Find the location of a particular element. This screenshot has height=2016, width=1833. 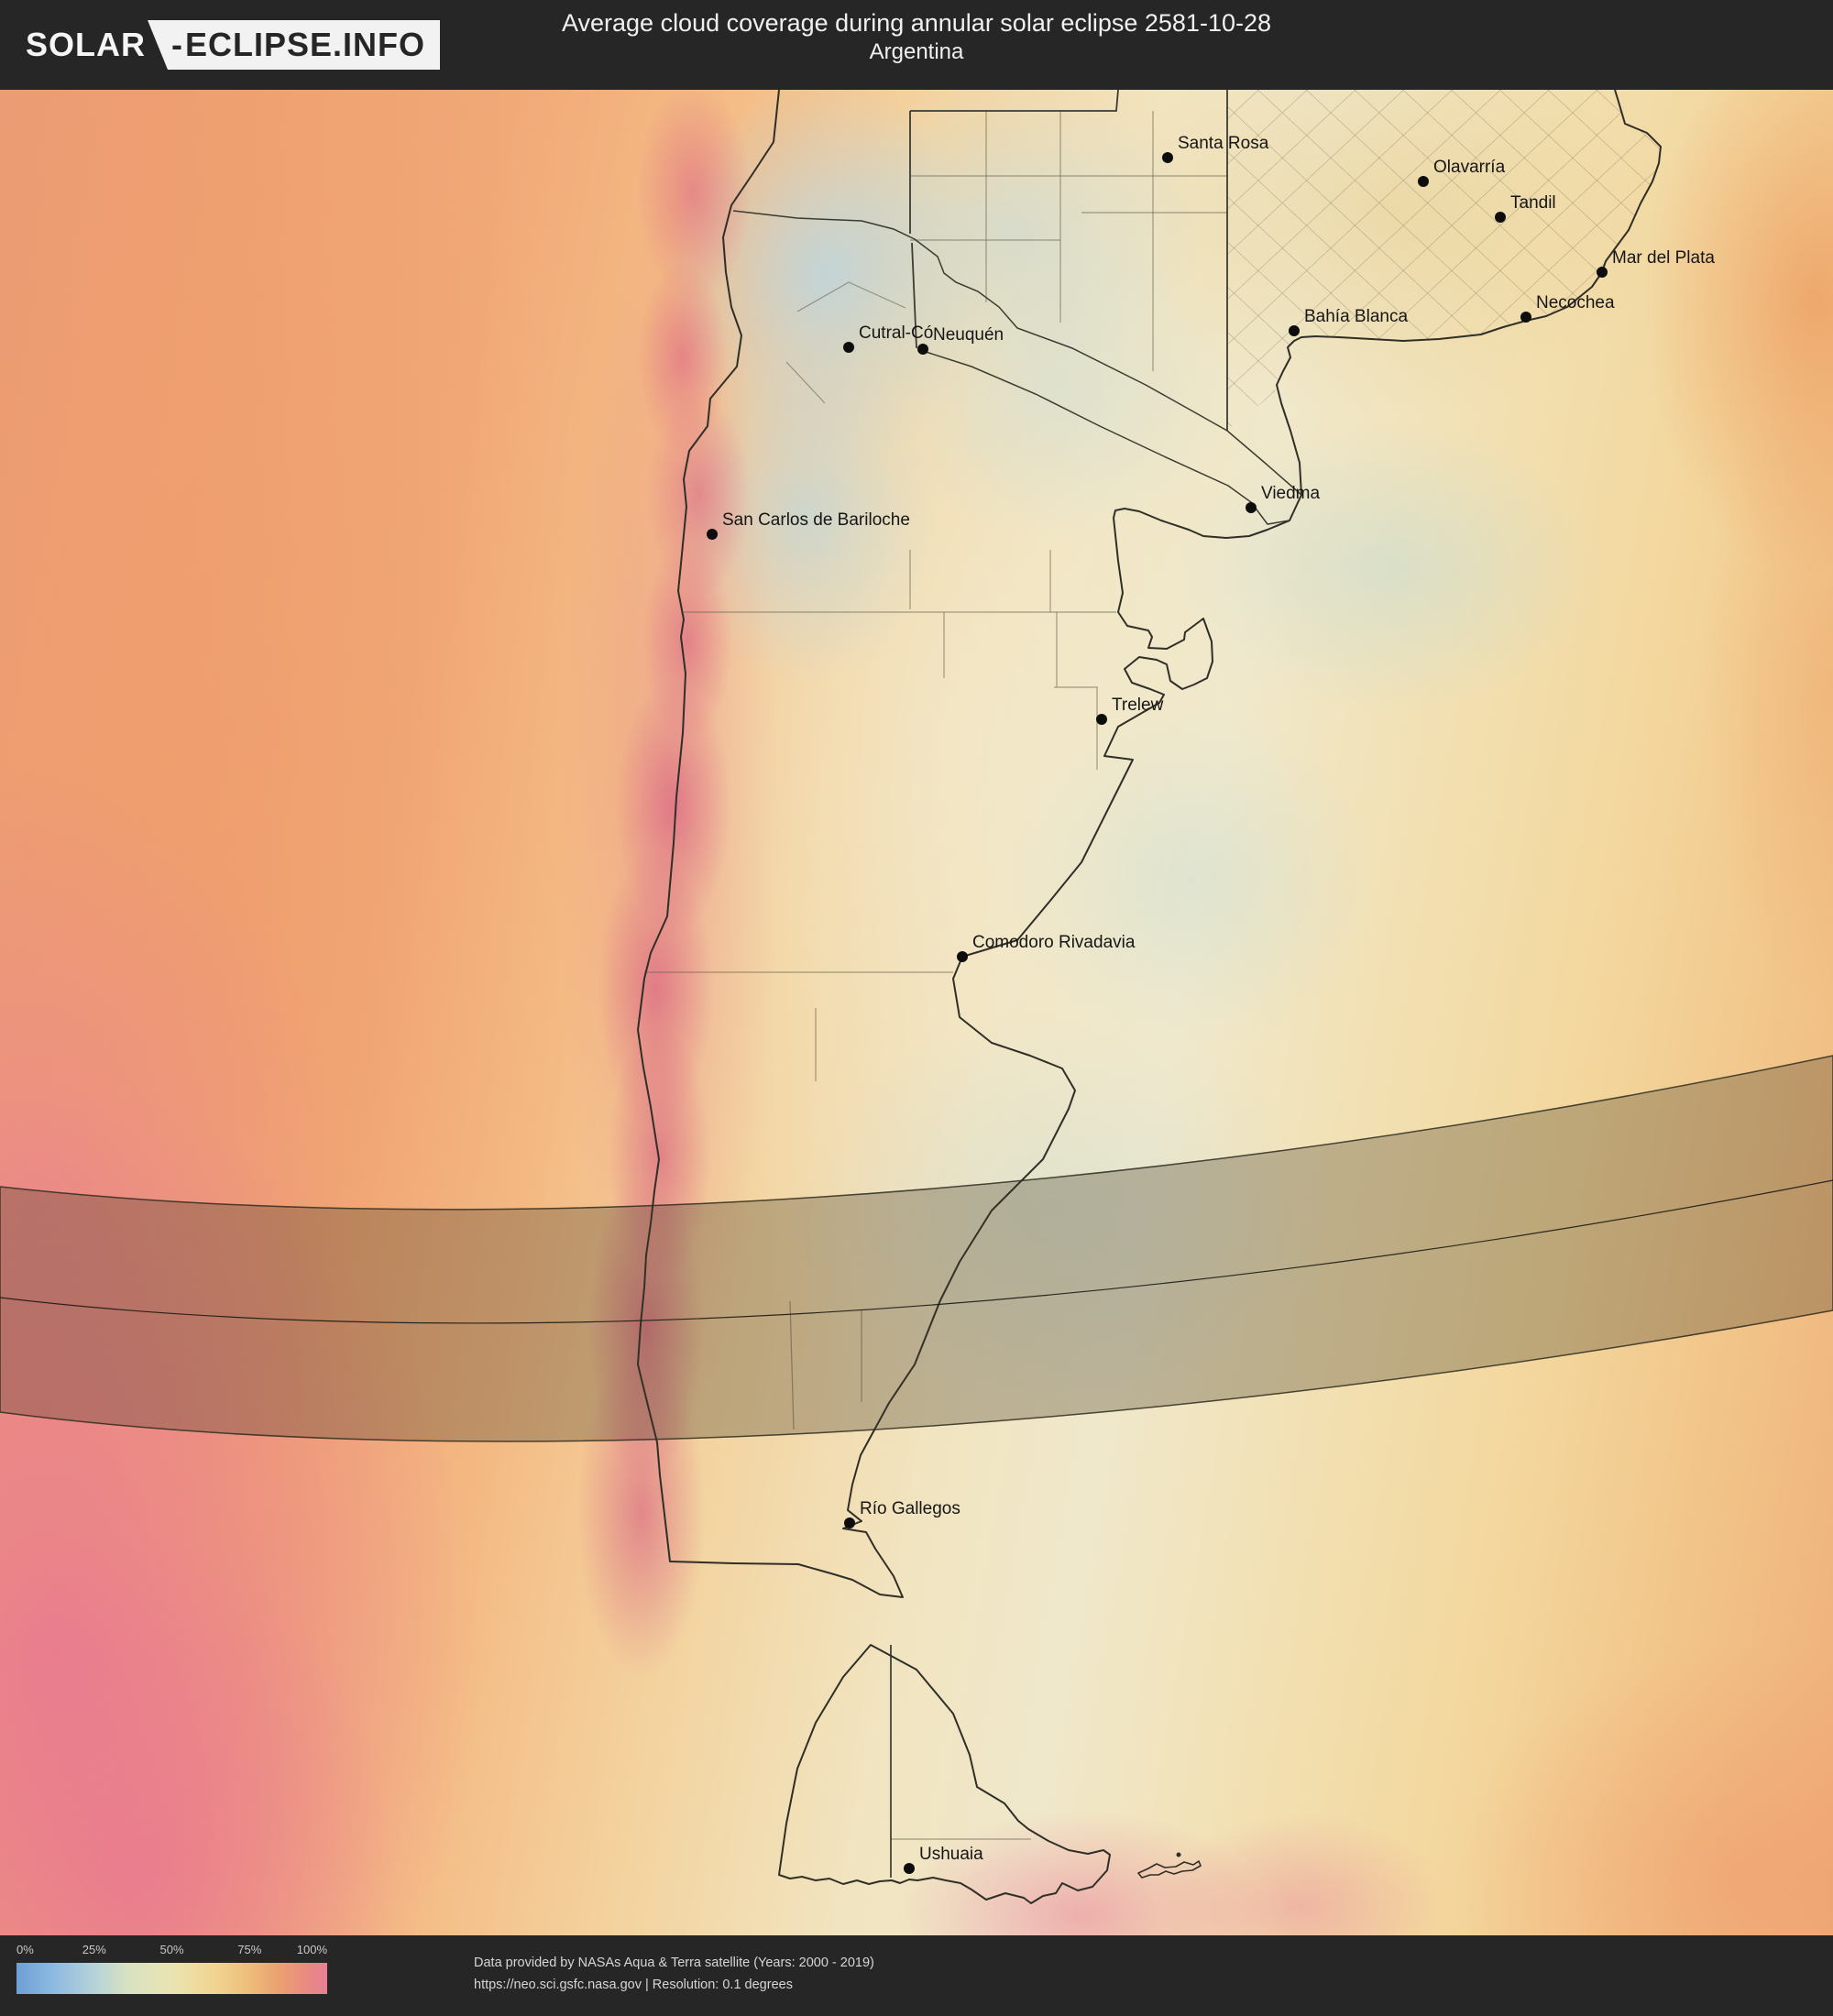

page-subtitle: Argentina is located at coordinates (916, 51).